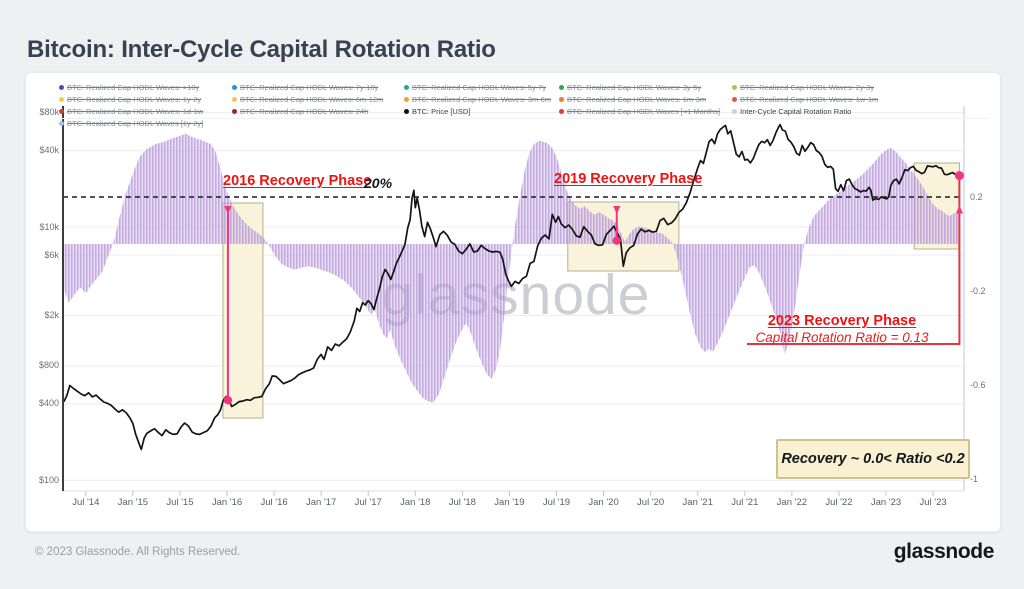 The width and height of the screenshot is (1024, 589). I want to click on legend-item: BTC: Realized Cap HODL Waves [<1 Months], so click(645, 111).